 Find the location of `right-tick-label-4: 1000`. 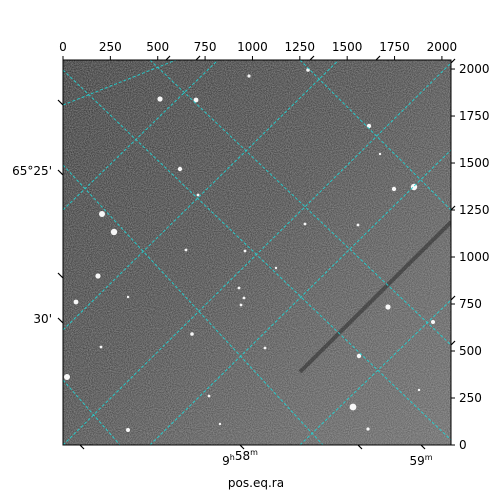

right-tick-label-4: 1000 is located at coordinates (474, 257).